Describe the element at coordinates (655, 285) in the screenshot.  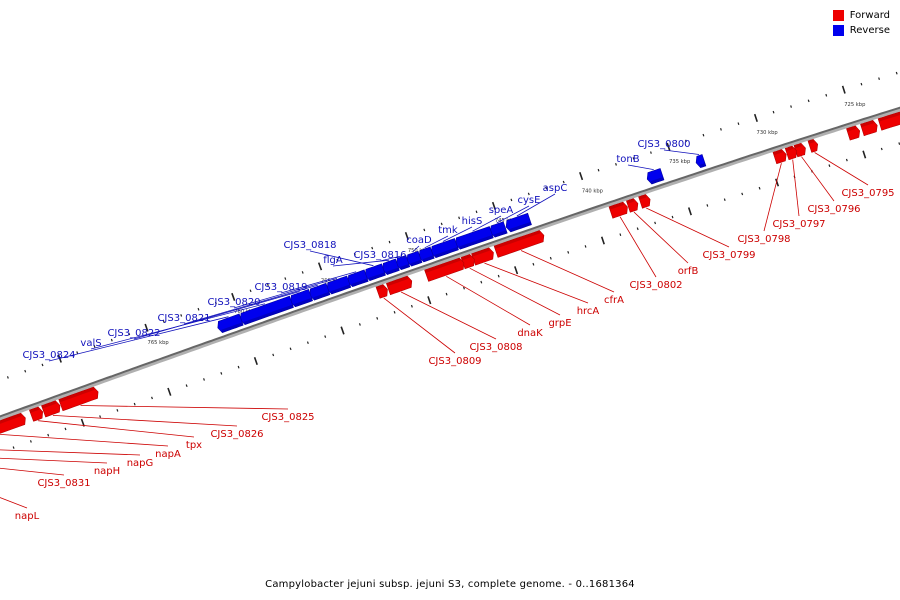
I see `gene-label-CJS3_0802: CJS3_0802` at that location.